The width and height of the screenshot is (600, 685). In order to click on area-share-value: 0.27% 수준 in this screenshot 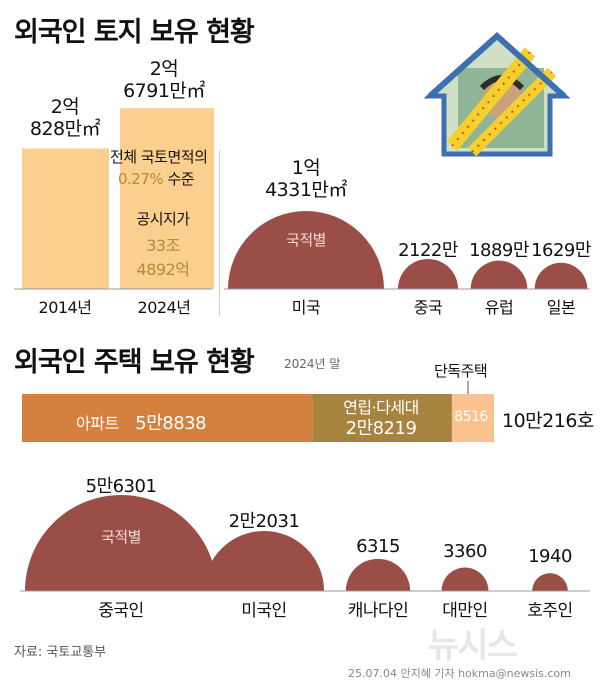, I will do `click(156, 178)`.